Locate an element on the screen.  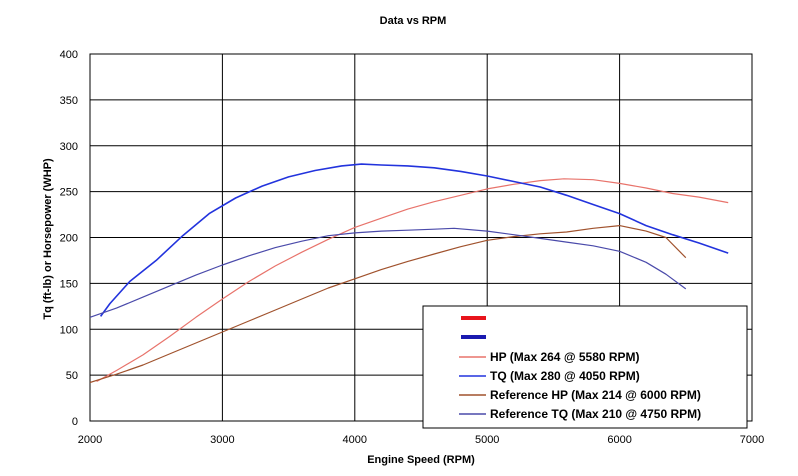
legend-label: HP (Max 264 @ 5580 RPM) is located at coordinates (565, 357).